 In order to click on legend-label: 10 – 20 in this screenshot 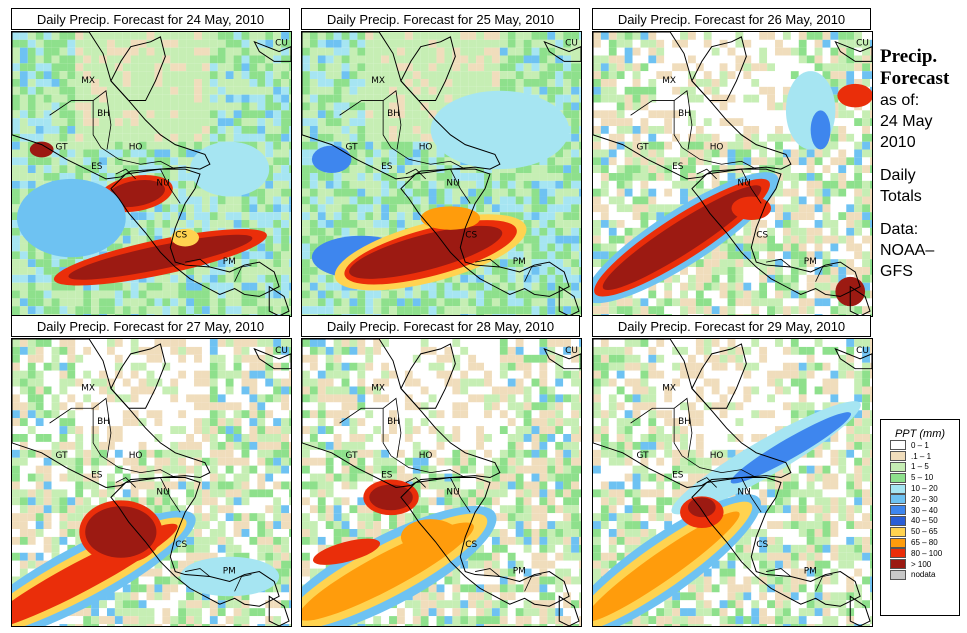, I will do `click(924, 489)`.